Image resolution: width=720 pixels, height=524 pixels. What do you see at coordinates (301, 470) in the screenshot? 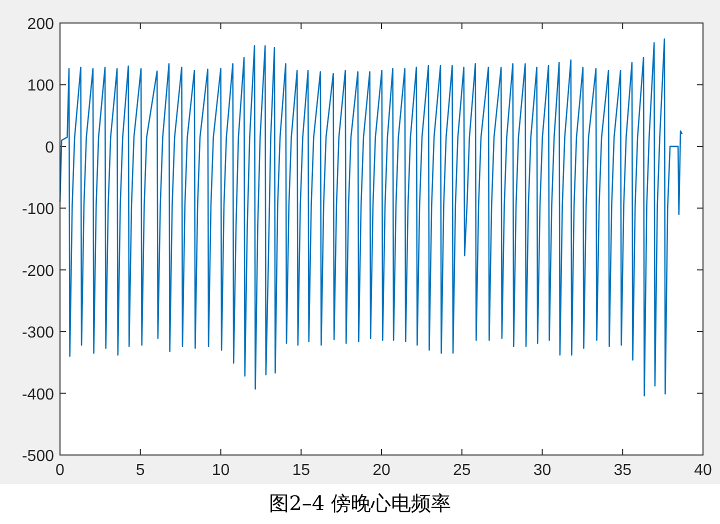
I see `x-tick-label: 15` at bounding box center [301, 470].